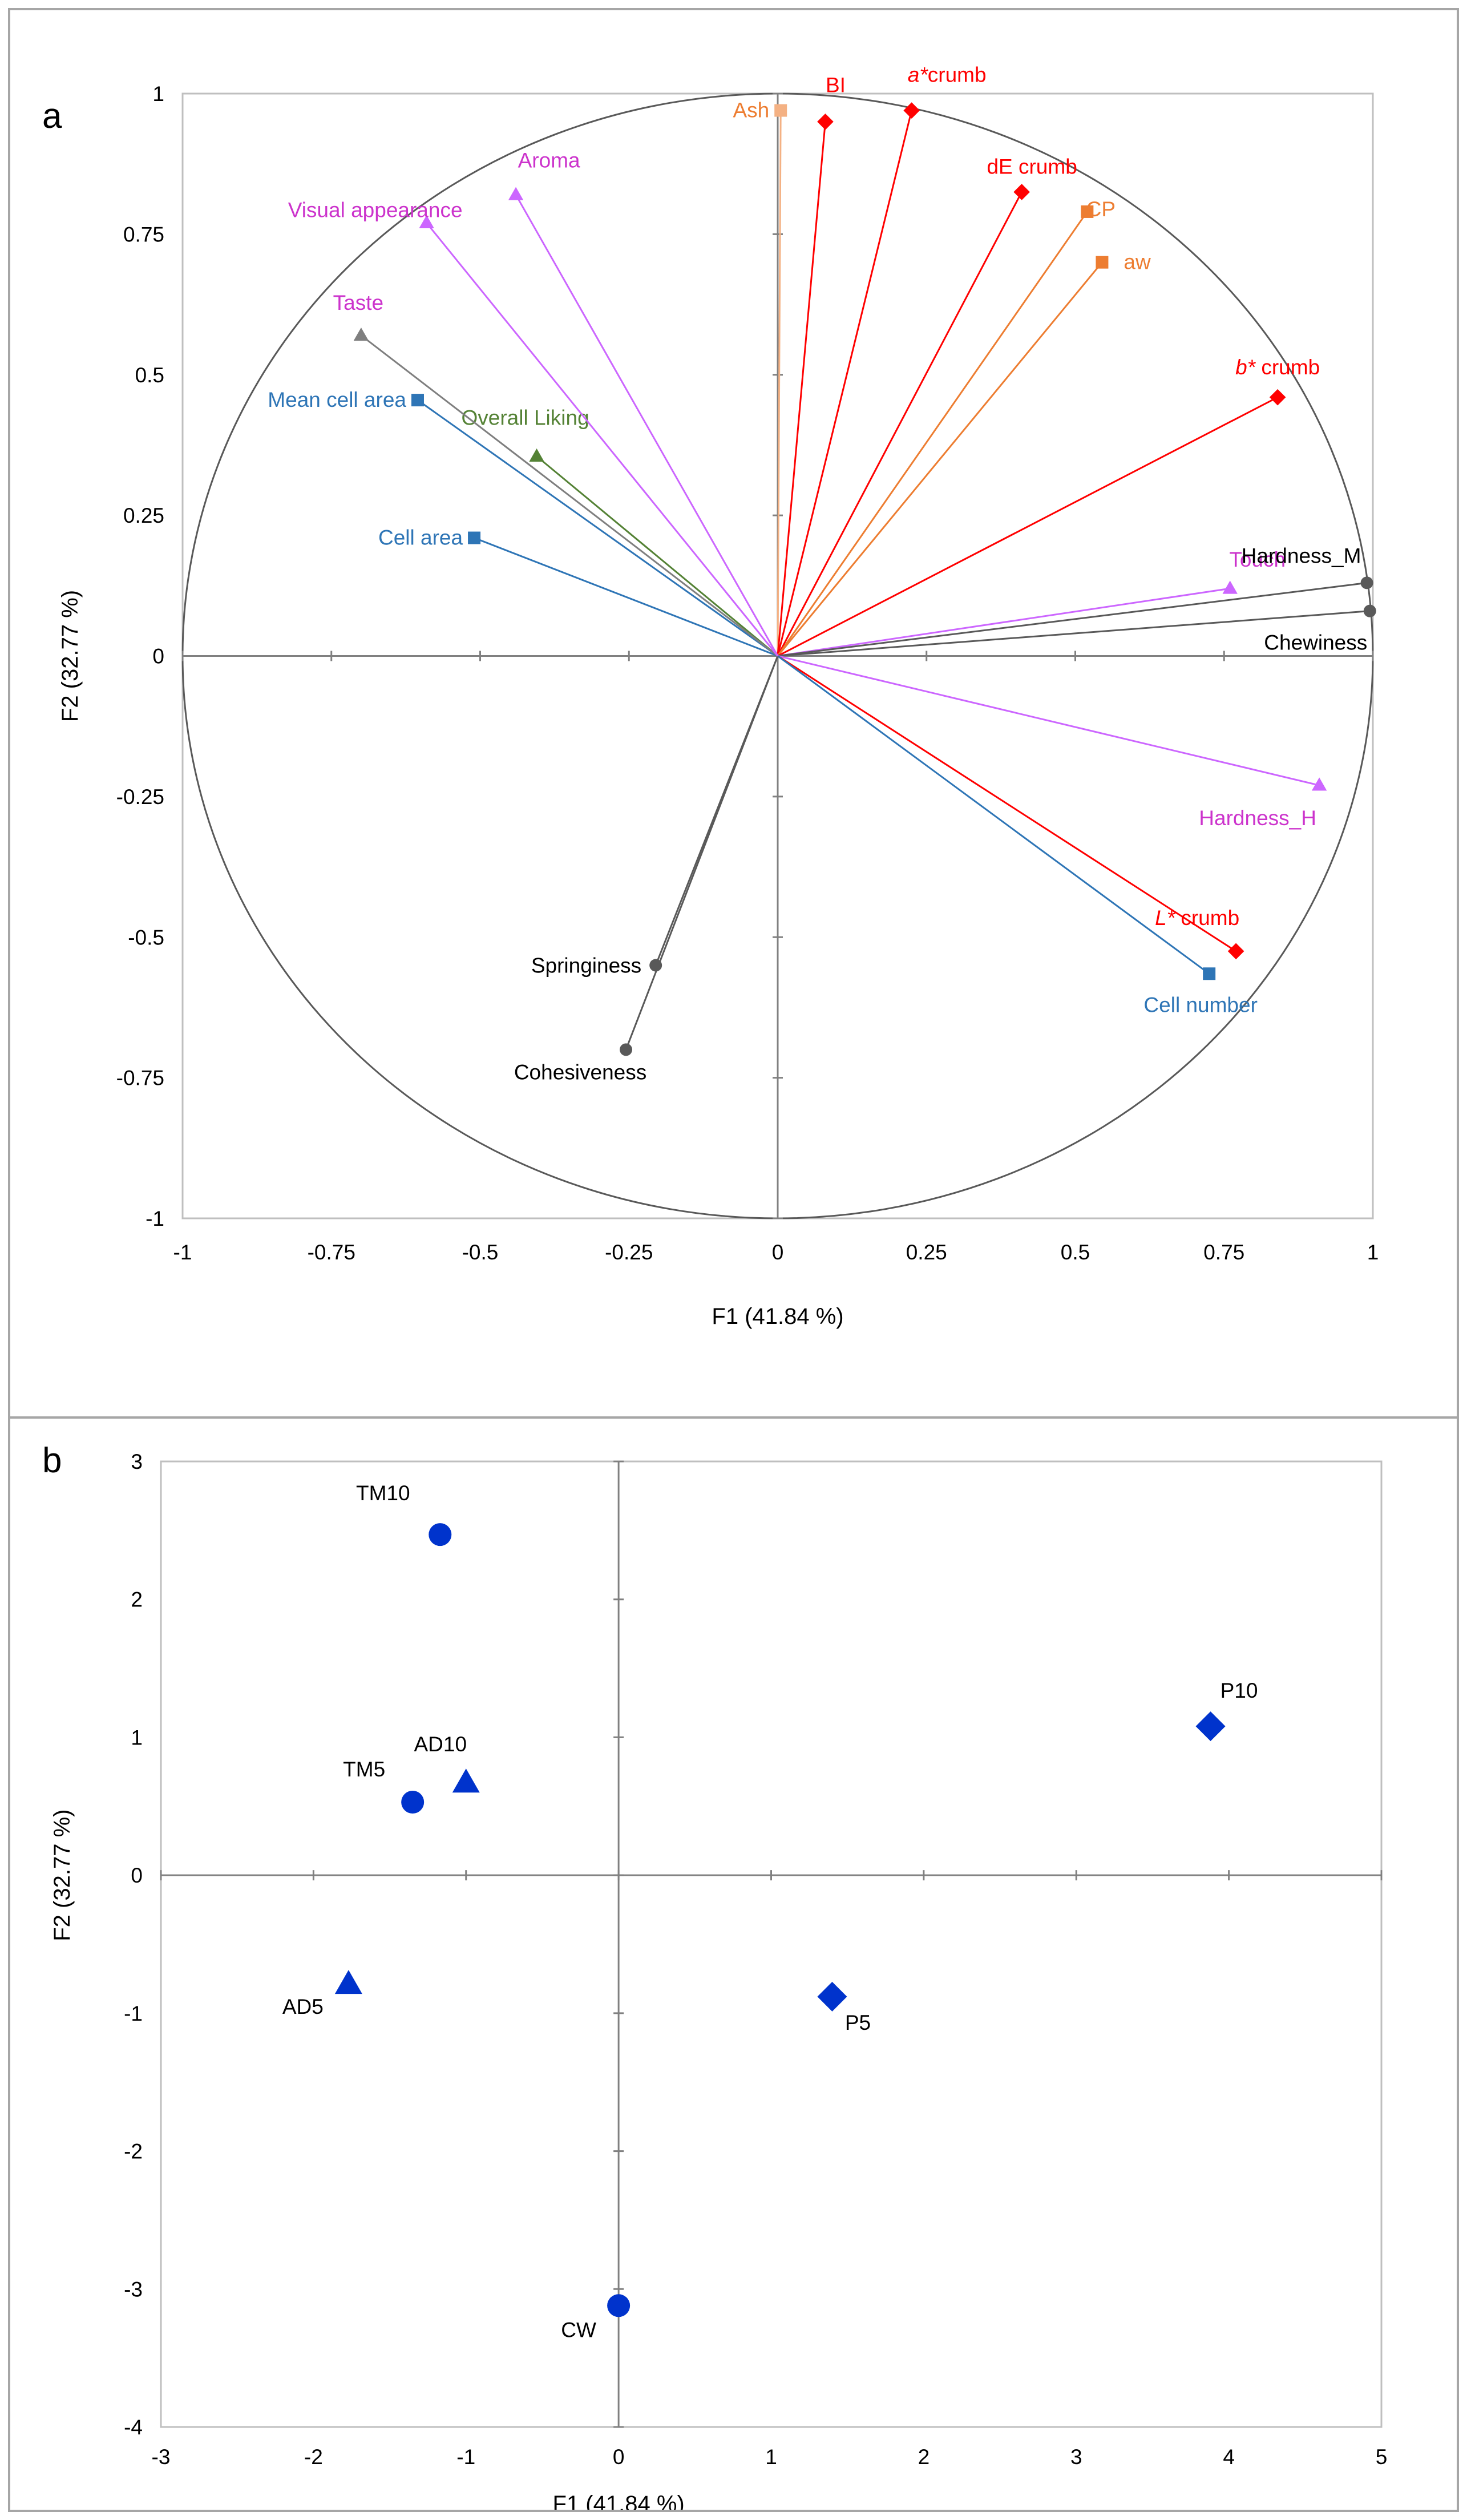 The image size is (1467, 2520). Describe the element at coordinates (619, 2305) in the screenshot. I see `cw-marker` at that location.